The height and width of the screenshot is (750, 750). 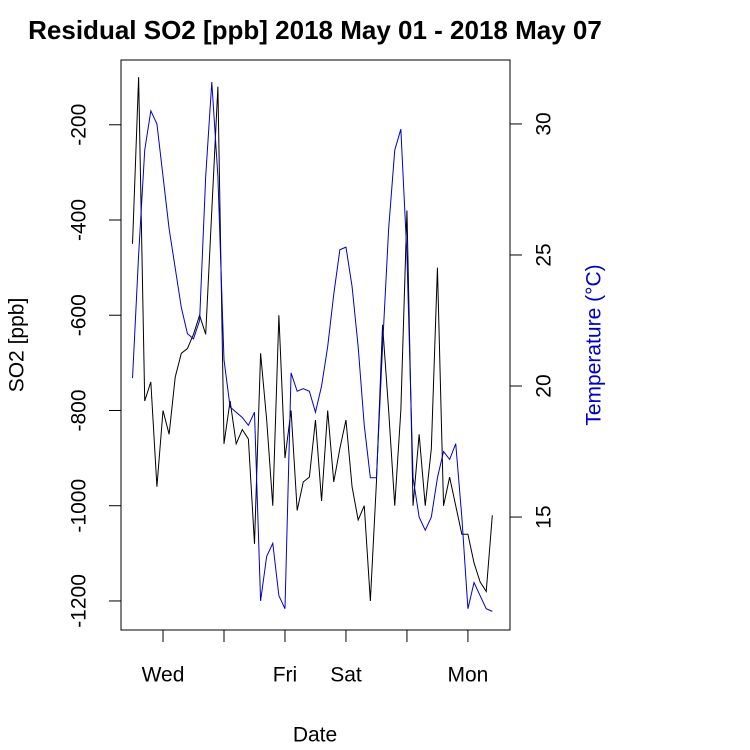 What do you see at coordinates (285, 675) in the screenshot?
I see `x-tick-label: Fri` at bounding box center [285, 675].